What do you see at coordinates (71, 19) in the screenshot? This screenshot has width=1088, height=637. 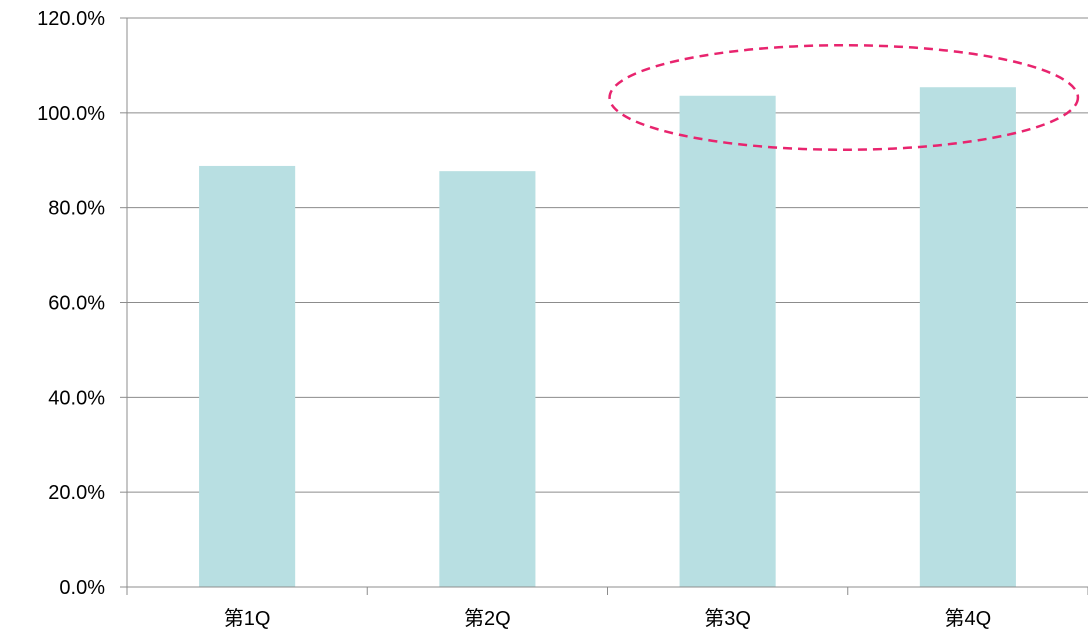 I see `y-tick-label: 120.0%` at bounding box center [71, 19].